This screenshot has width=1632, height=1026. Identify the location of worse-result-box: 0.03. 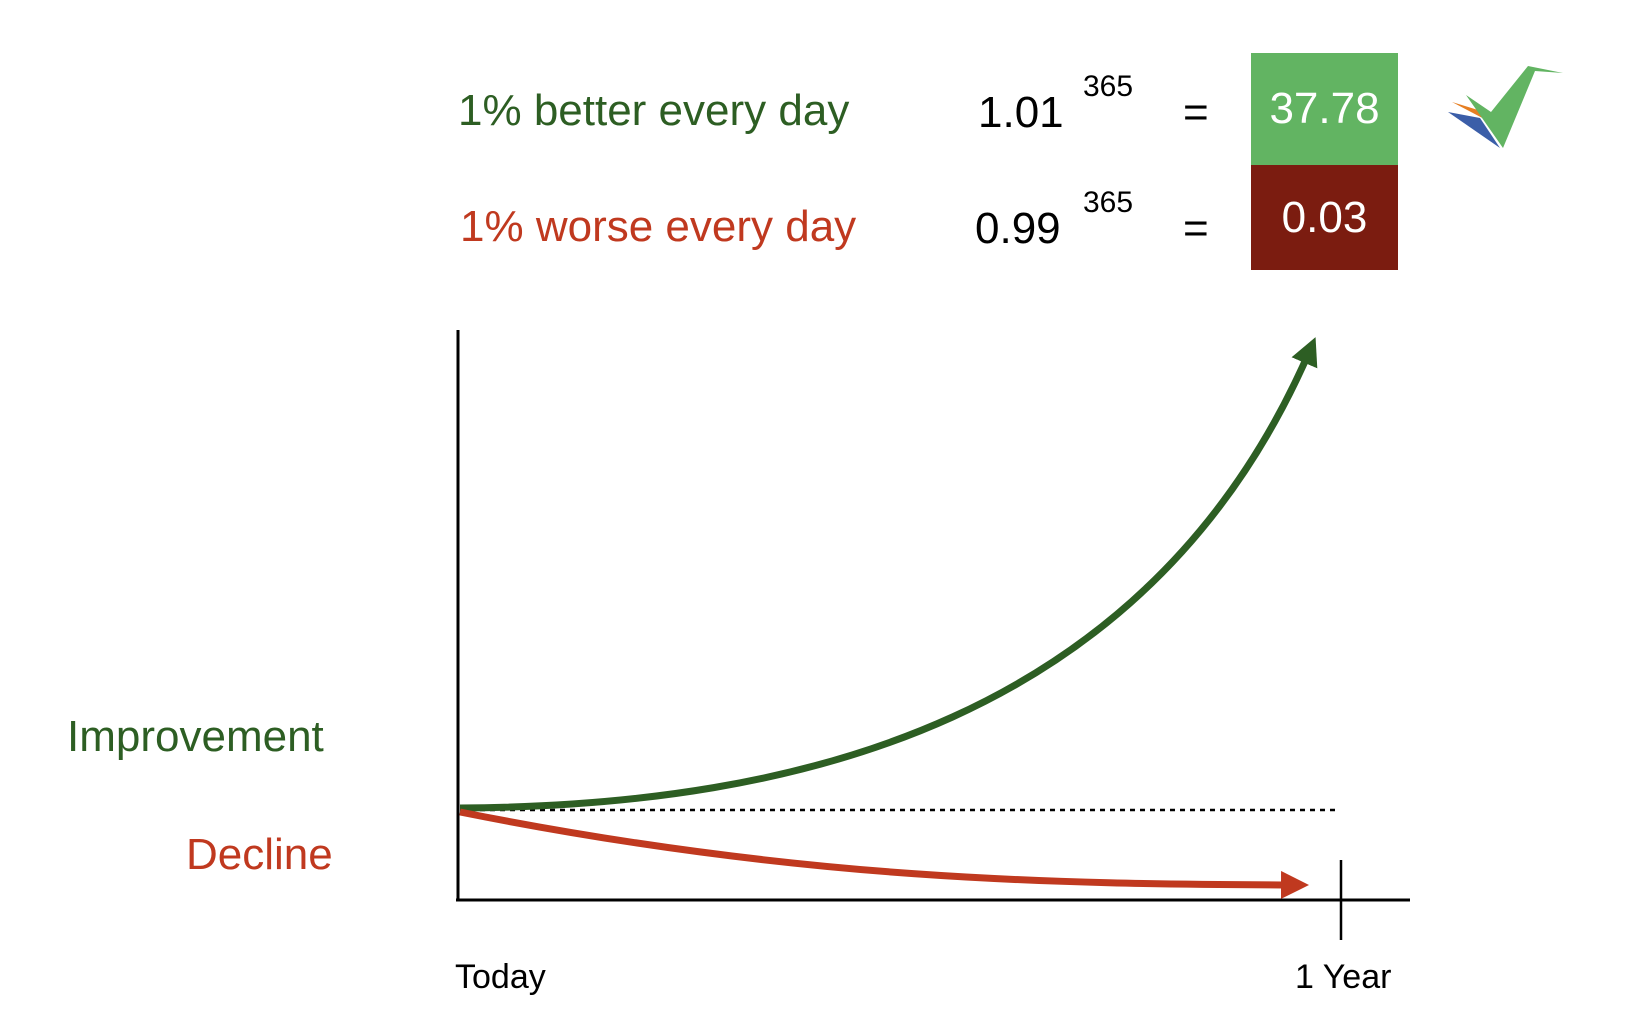
(1324, 217).